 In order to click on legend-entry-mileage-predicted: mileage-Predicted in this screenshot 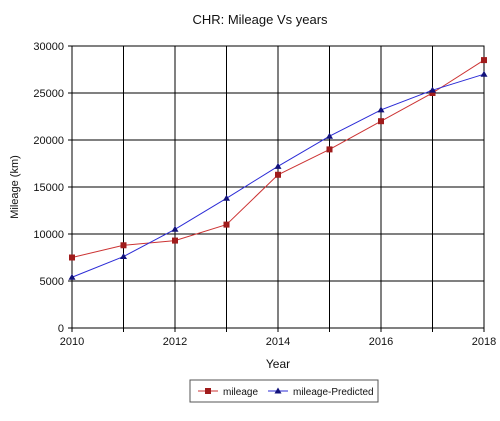, I will do `click(321, 392)`.